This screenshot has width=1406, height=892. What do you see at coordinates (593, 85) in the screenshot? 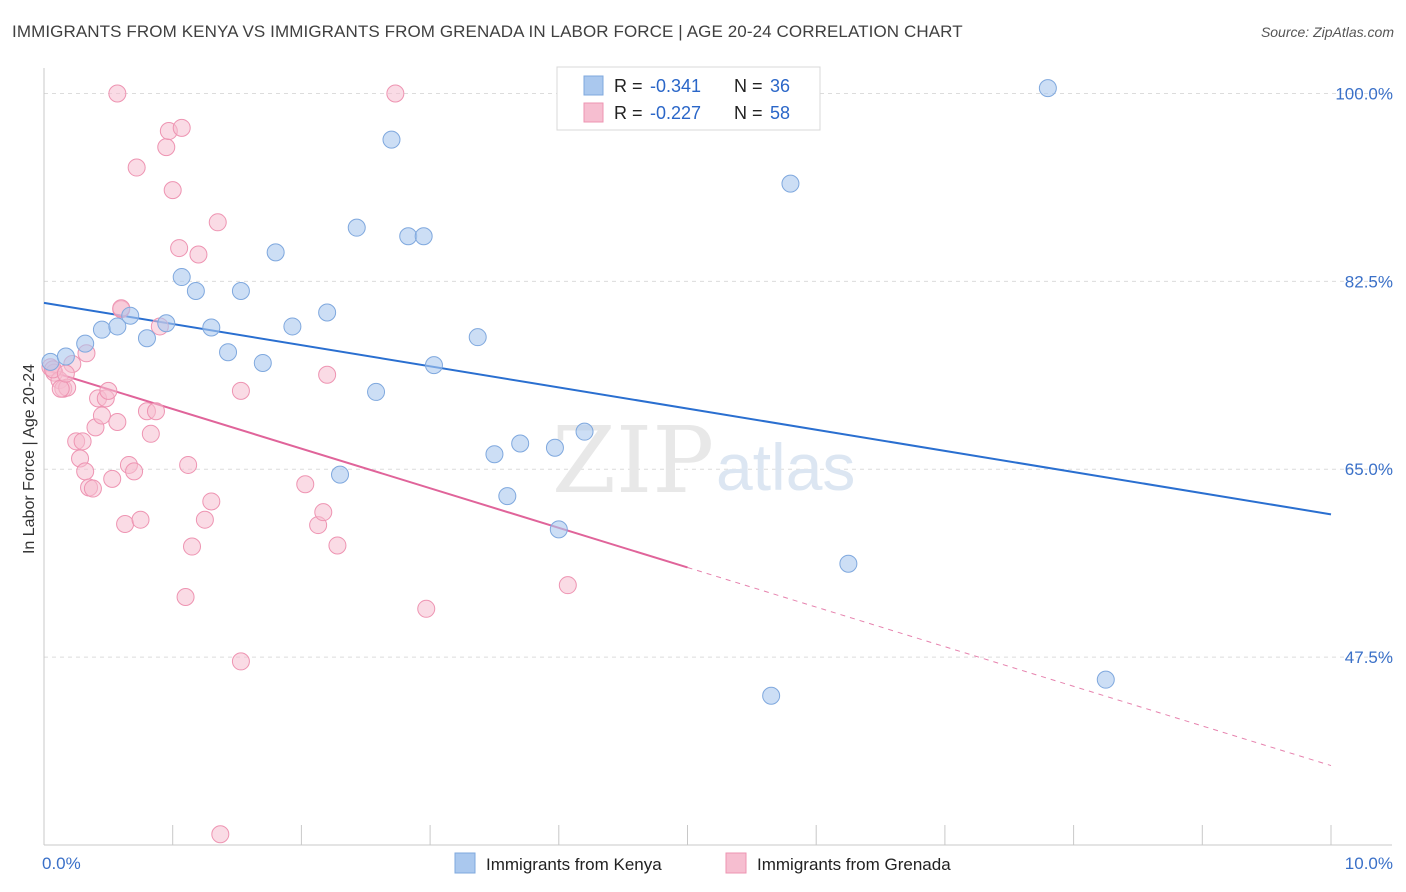
I see `kenya-swatch` at bounding box center [593, 85].